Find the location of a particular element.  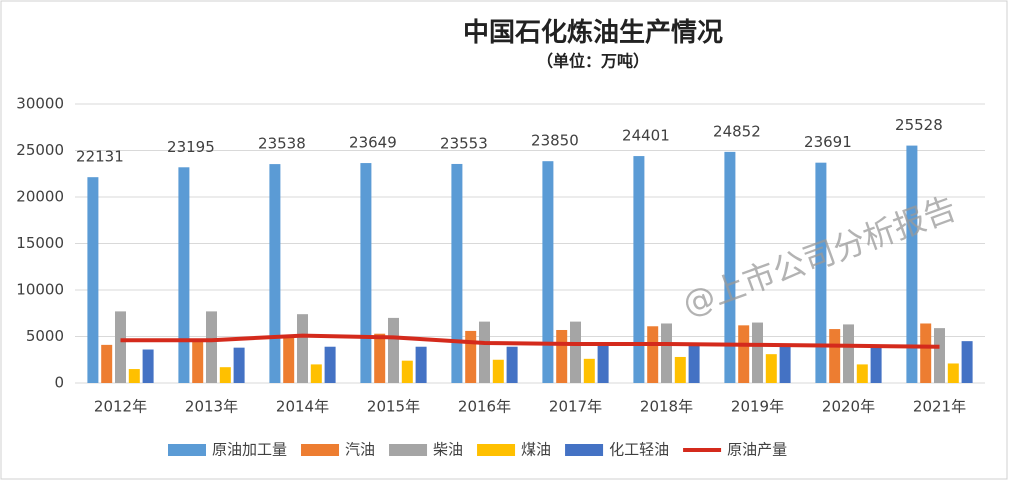

value-label: 24401 is located at coordinates (646, 136).